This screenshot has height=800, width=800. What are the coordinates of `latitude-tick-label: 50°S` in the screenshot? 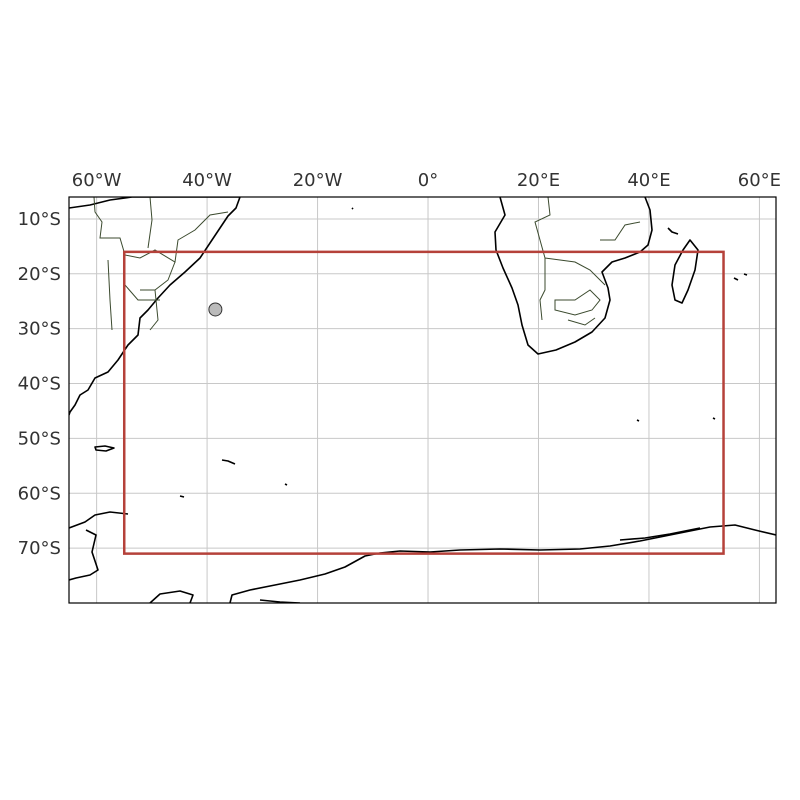 It's located at (39, 438).